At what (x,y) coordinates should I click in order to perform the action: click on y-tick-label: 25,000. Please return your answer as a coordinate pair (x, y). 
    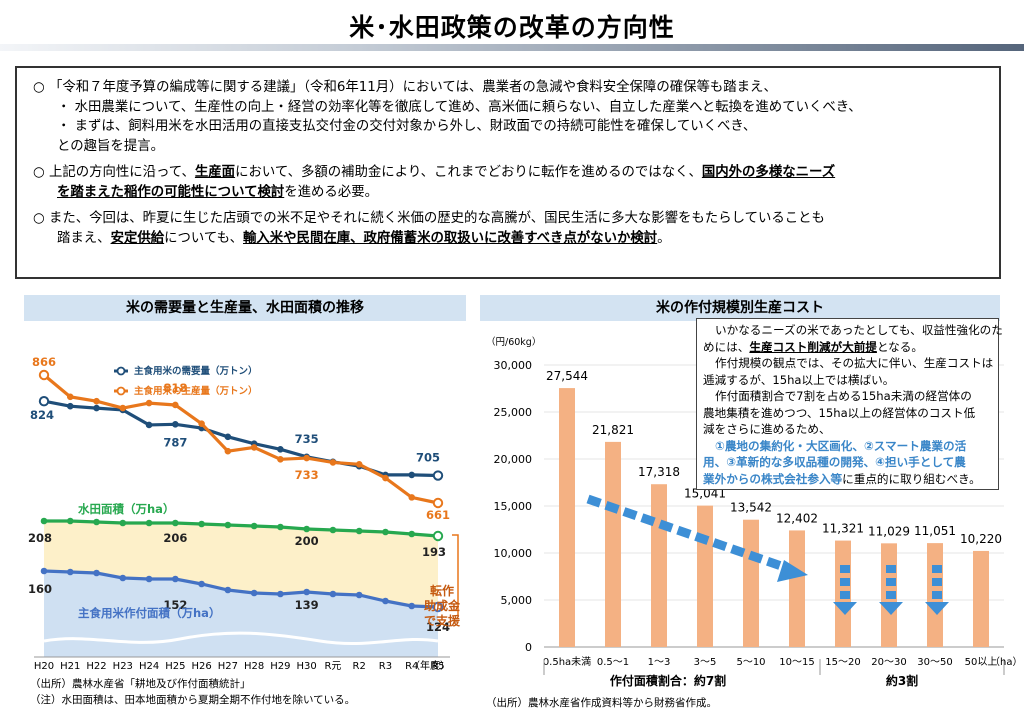
    Looking at the image, I should click on (513, 412).